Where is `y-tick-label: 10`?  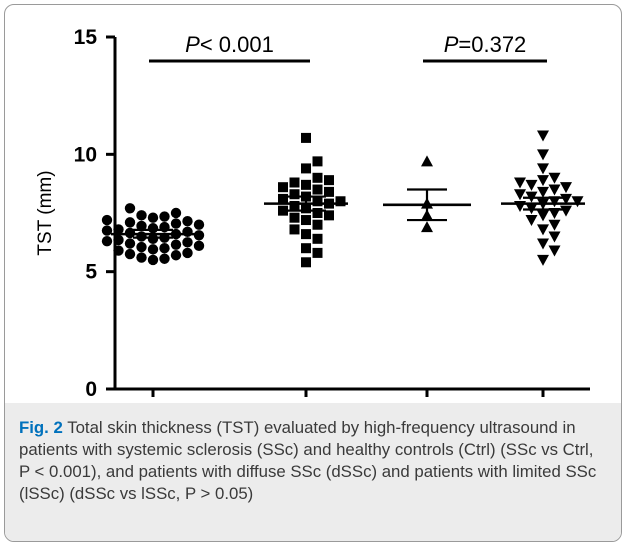 y-tick-label: 10 is located at coordinates (85, 154).